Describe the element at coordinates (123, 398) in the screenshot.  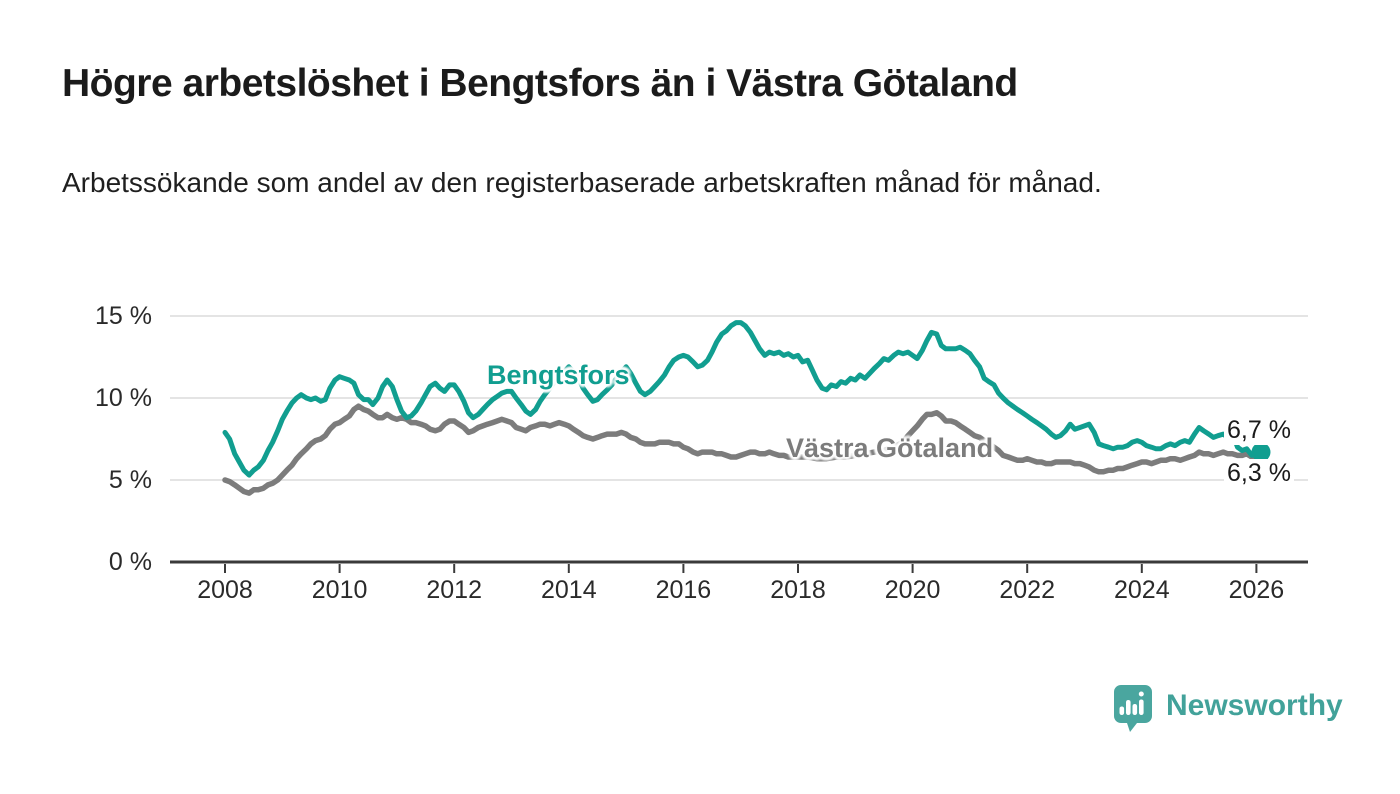
I see `y-tick-label: 10 %` at that location.